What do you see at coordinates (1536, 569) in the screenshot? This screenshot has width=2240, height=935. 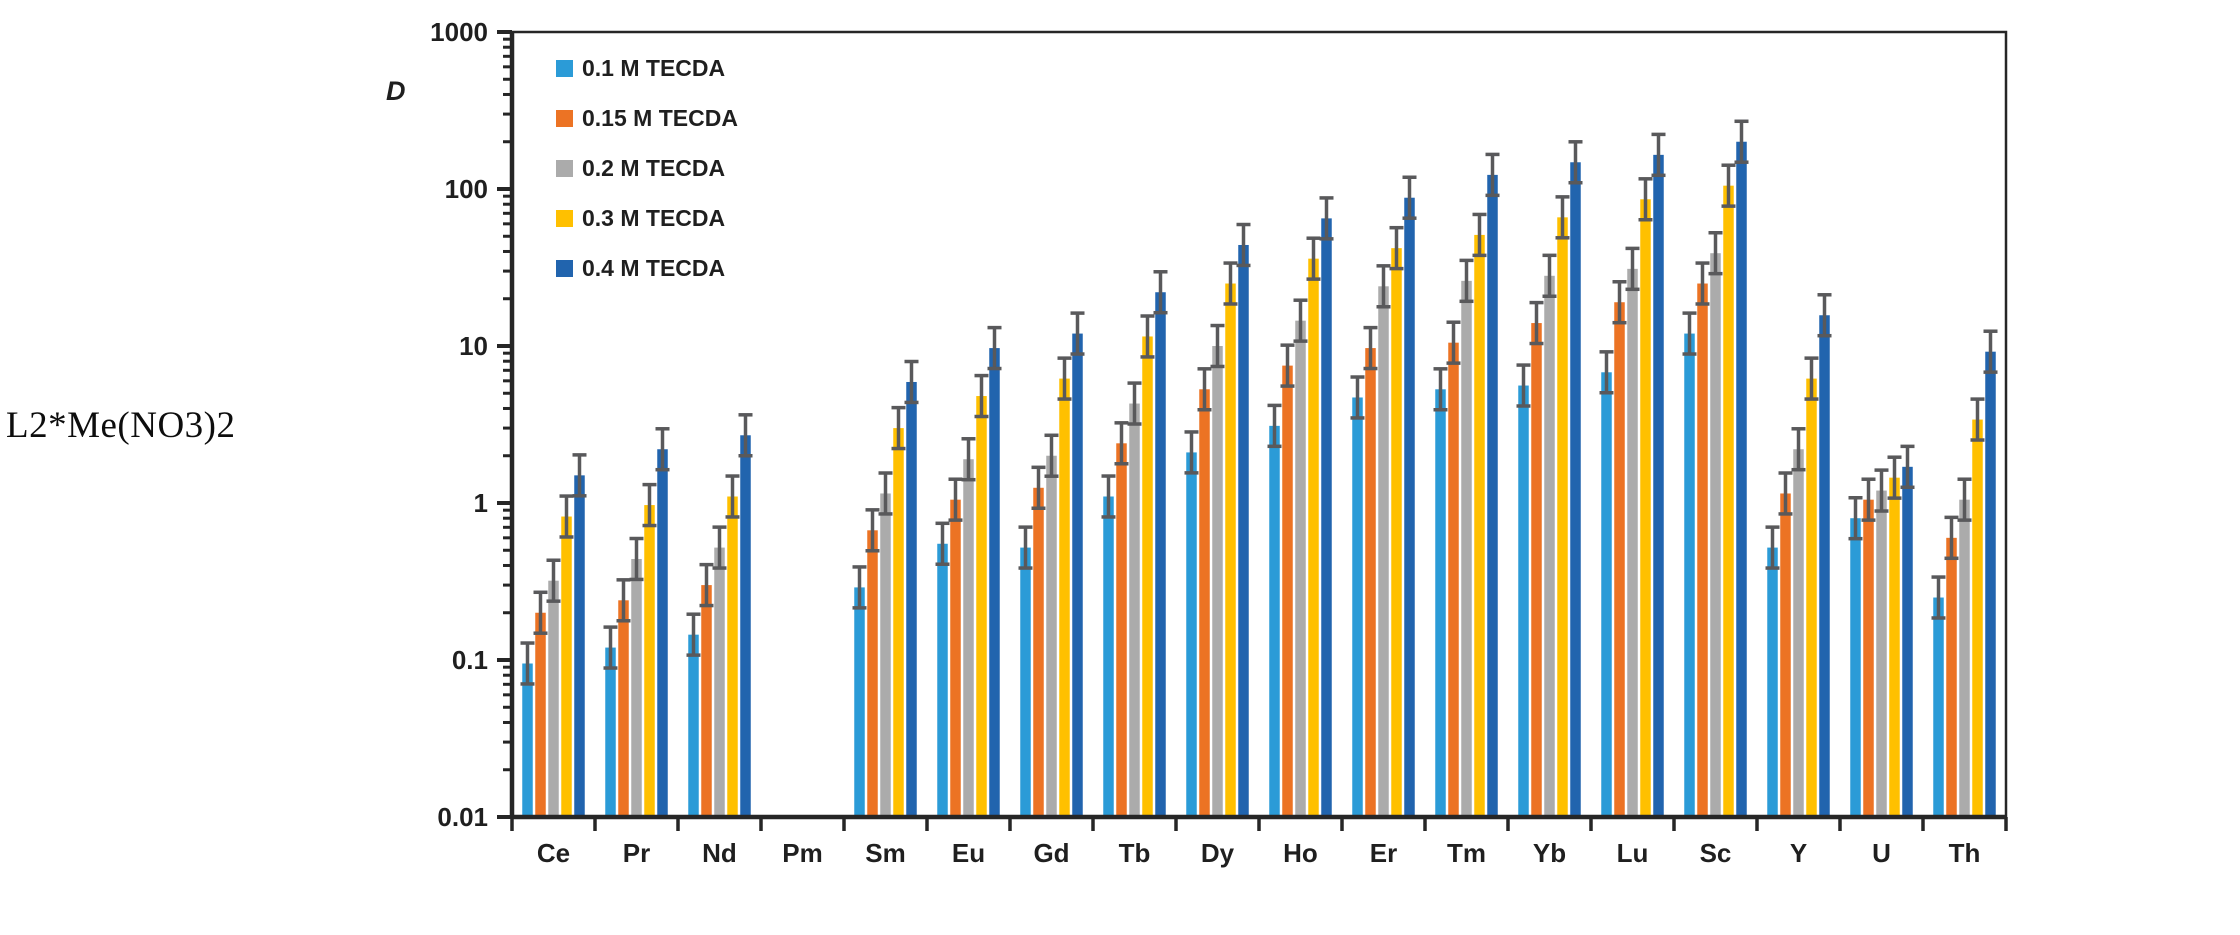 I see `bar-Yb-0.15-M-TECDA` at bounding box center [1536, 569].